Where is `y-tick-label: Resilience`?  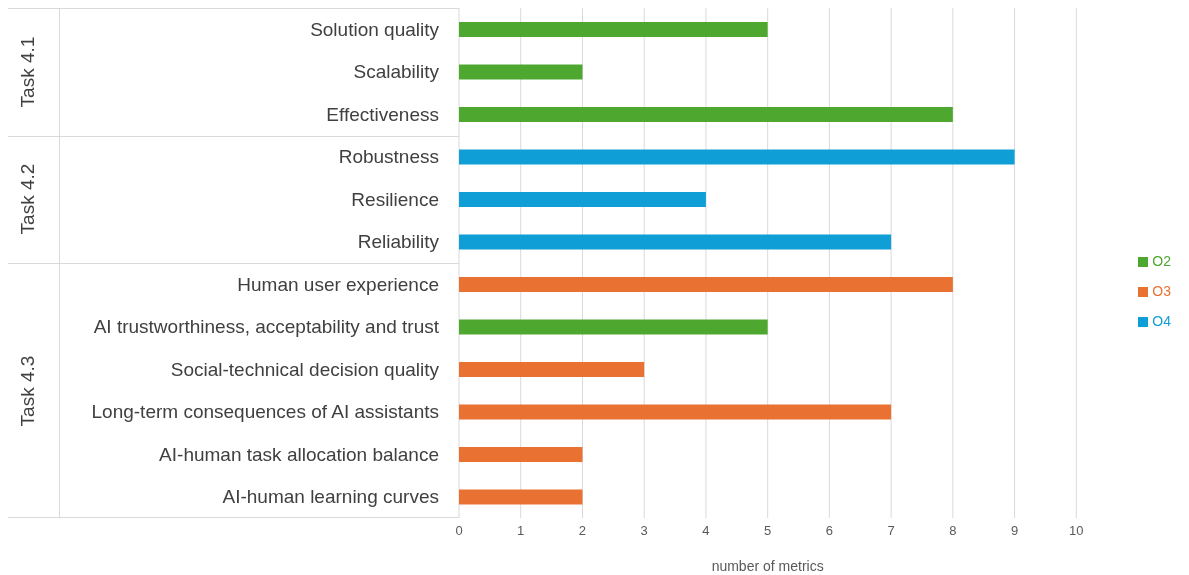
y-tick-label: Resilience is located at coordinates (395, 199).